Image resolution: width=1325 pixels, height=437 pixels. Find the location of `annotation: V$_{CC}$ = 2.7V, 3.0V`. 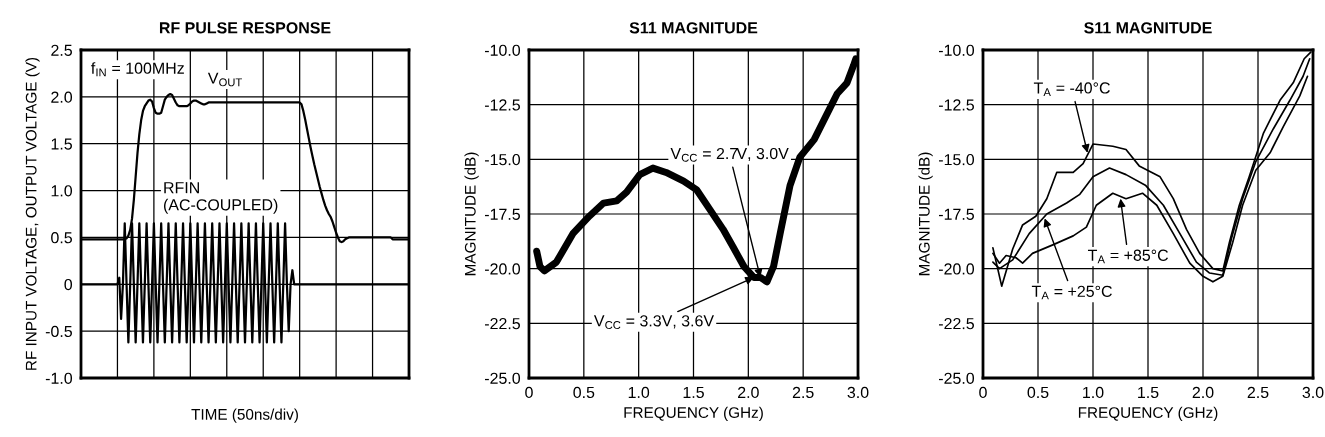

annotation: V$_{CC}$ = 2.7V, 3.0V is located at coordinates (729, 154).